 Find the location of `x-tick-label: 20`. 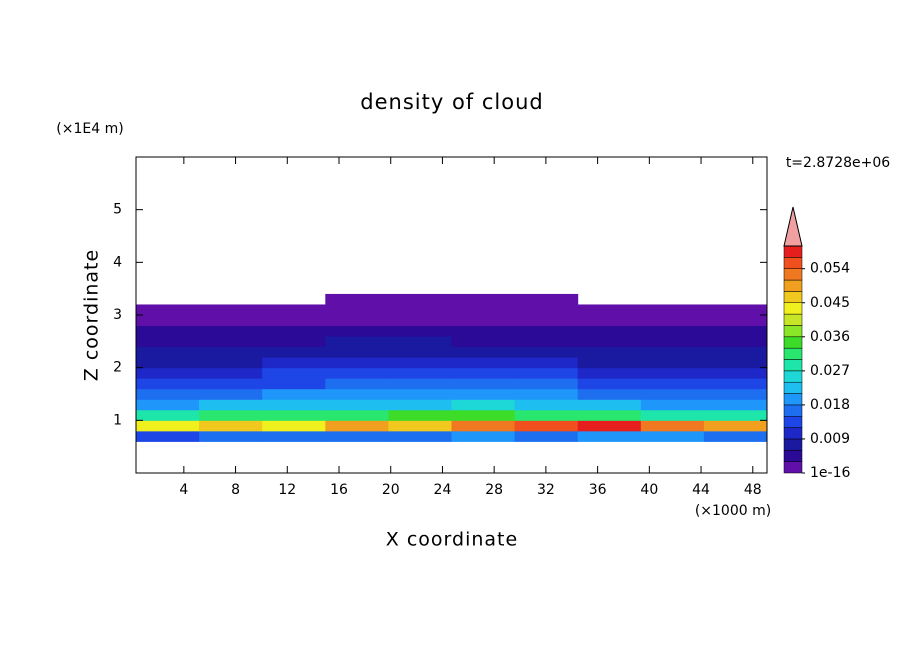

x-tick-label: 20 is located at coordinates (391, 490).